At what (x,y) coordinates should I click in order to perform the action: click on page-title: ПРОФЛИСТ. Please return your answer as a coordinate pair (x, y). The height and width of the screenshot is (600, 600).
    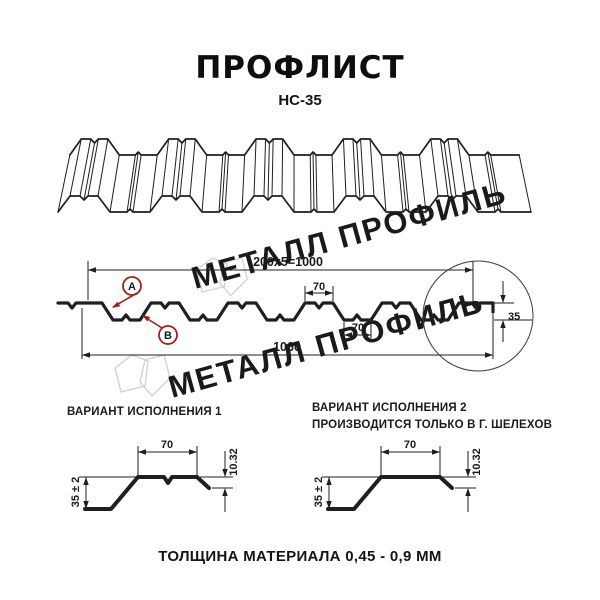
    Looking at the image, I should click on (300, 68).